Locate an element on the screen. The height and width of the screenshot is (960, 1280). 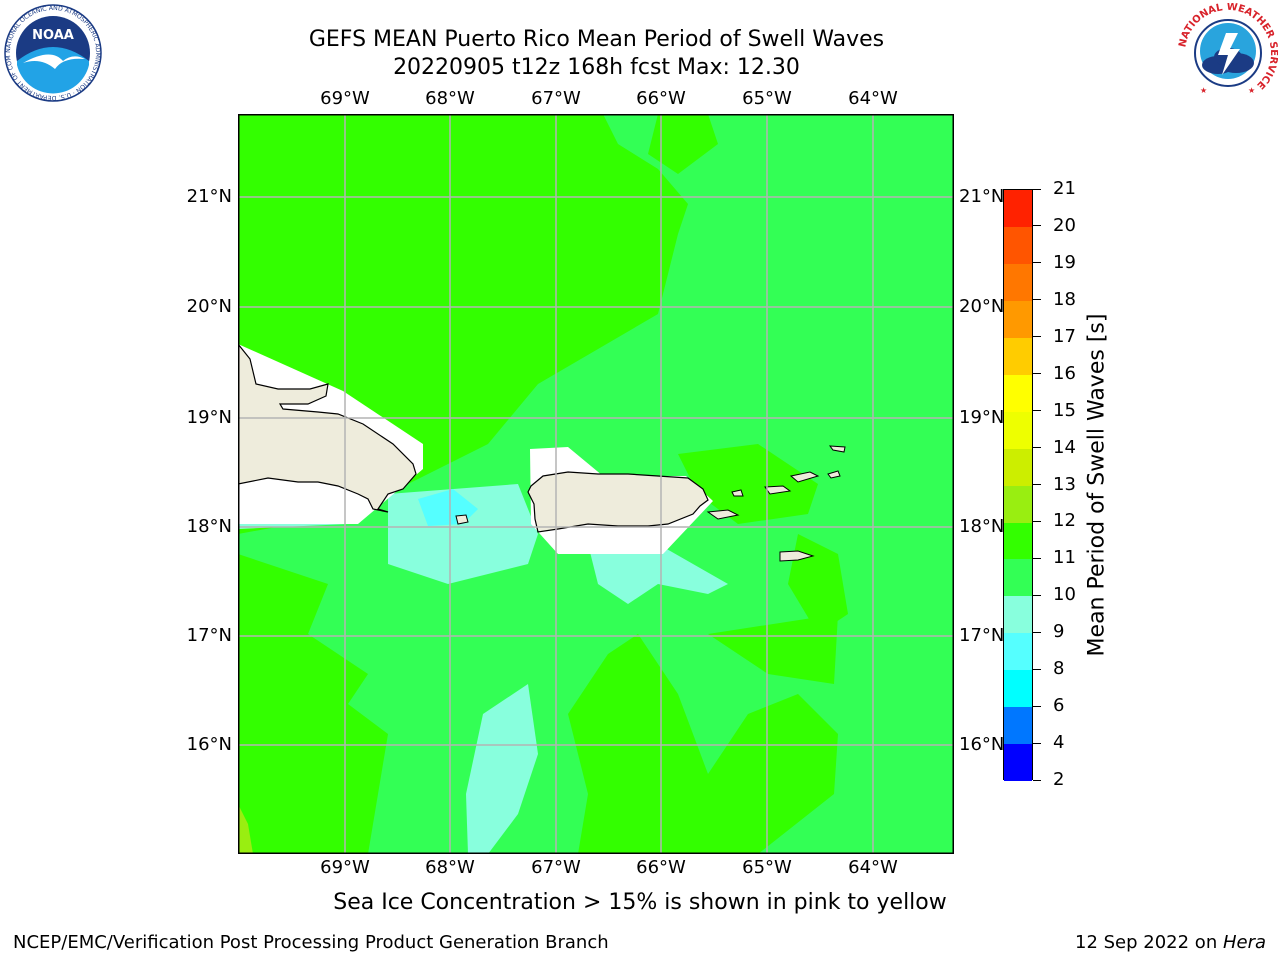
lat-label-left: 20°N is located at coordinates (209, 306).